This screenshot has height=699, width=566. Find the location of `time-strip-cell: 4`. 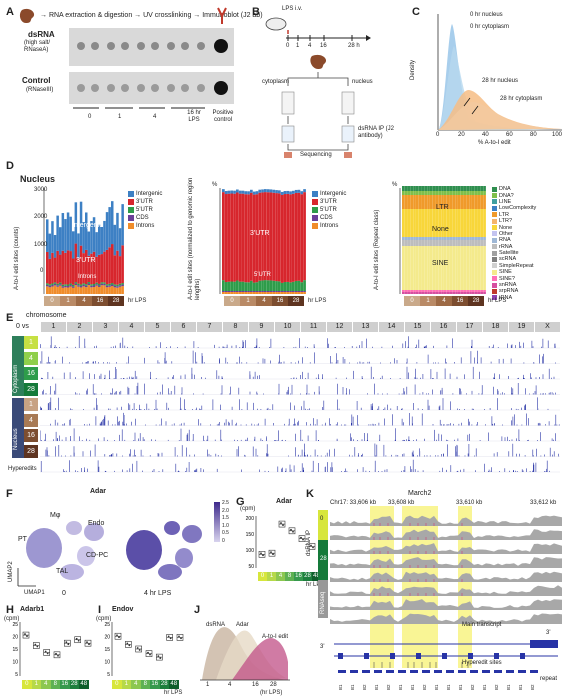

time-strip-cell: 4 is located at coordinates (46, 684).